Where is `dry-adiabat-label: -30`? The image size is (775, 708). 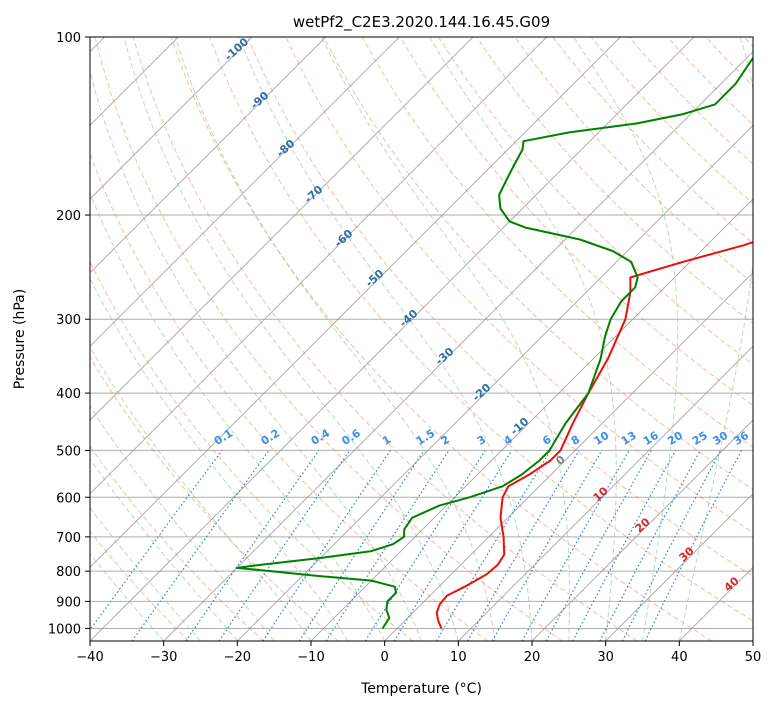
dry-adiabat-label: -30 is located at coordinates (445, 356).